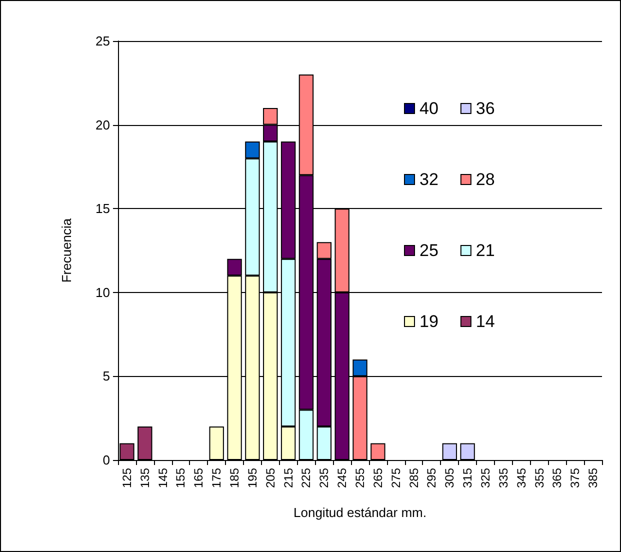 The width and height of the screenshot is (621, 552). What do you see at coordinates (485, 179) in the screenshot?
I see `legend-label: 28` at bounding box center [485, 179].